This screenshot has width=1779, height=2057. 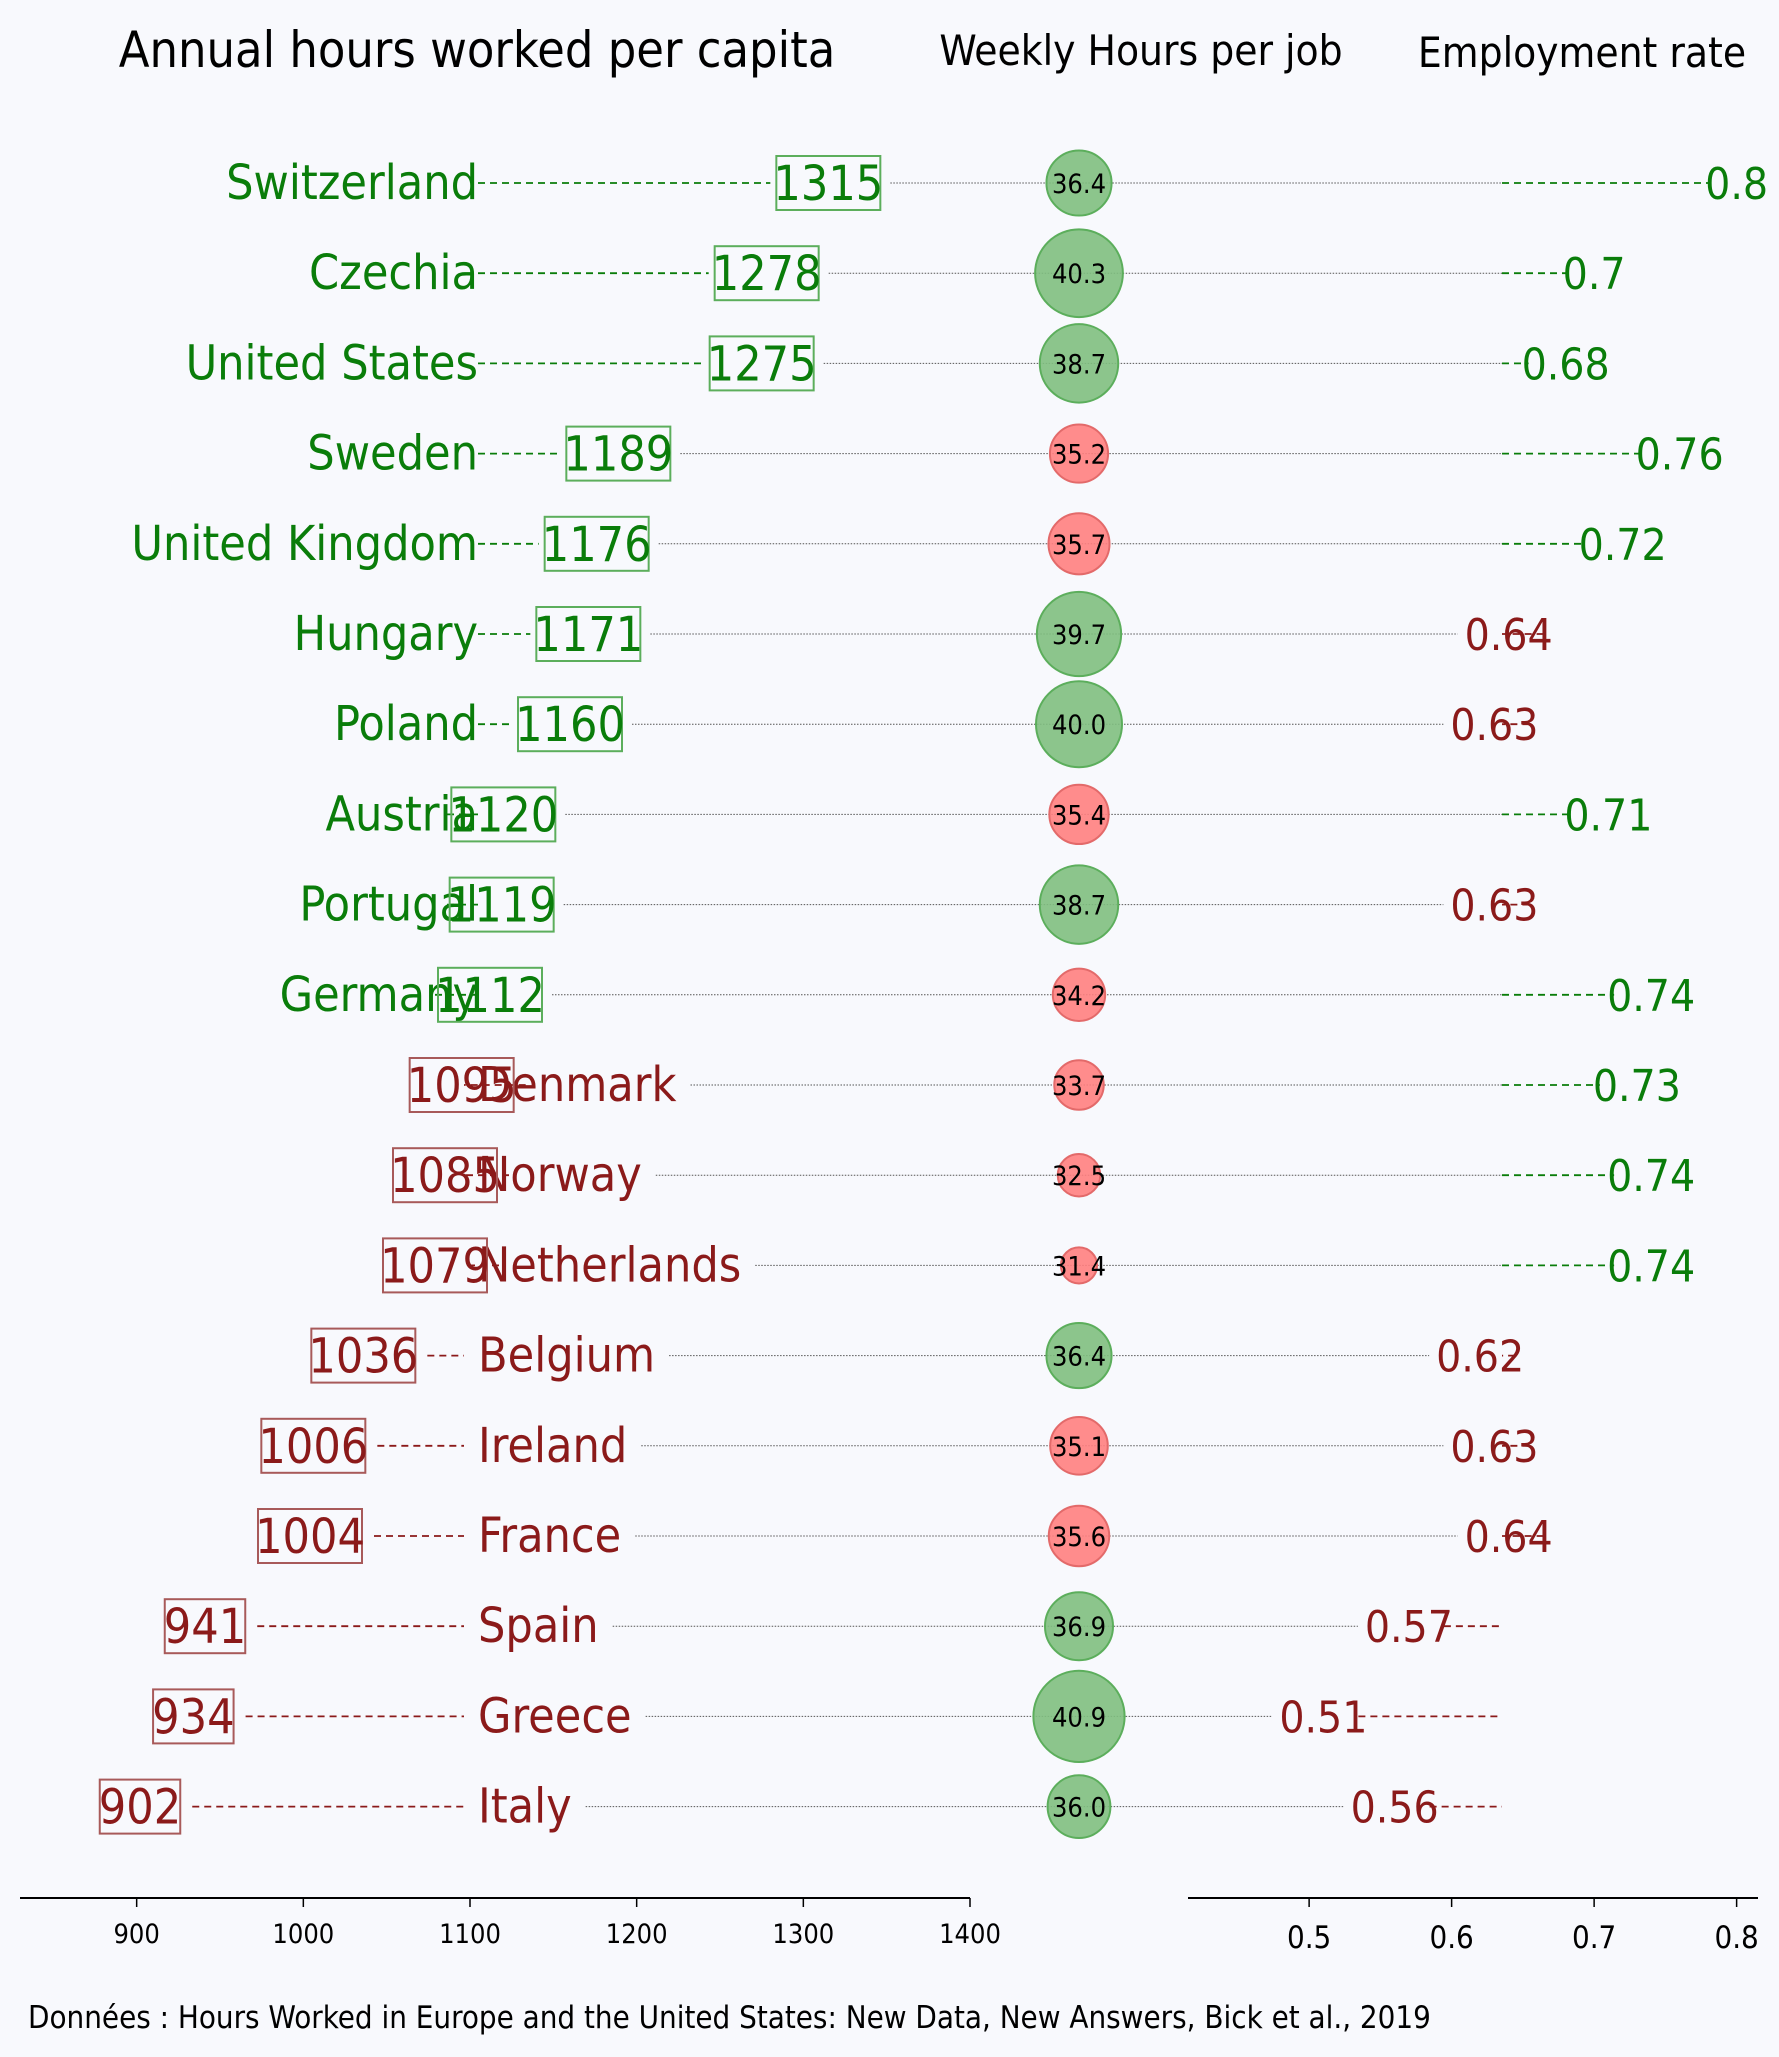 What do you see at coordinates (1409, 1627) in the screenshot?
I see `employment-value: 0.57` at bounding box center [1409, 1627].